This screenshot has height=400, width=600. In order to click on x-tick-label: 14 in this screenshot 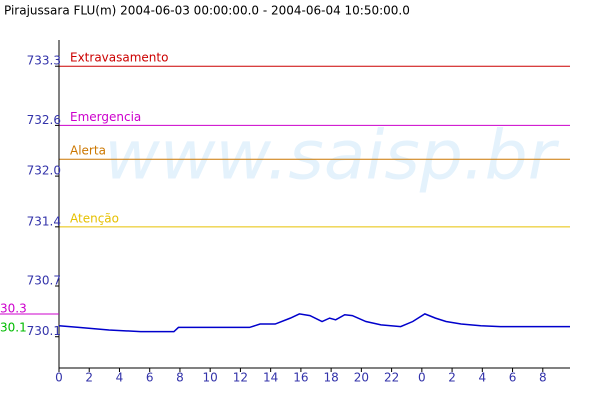, I will do `click(270, 378)`.